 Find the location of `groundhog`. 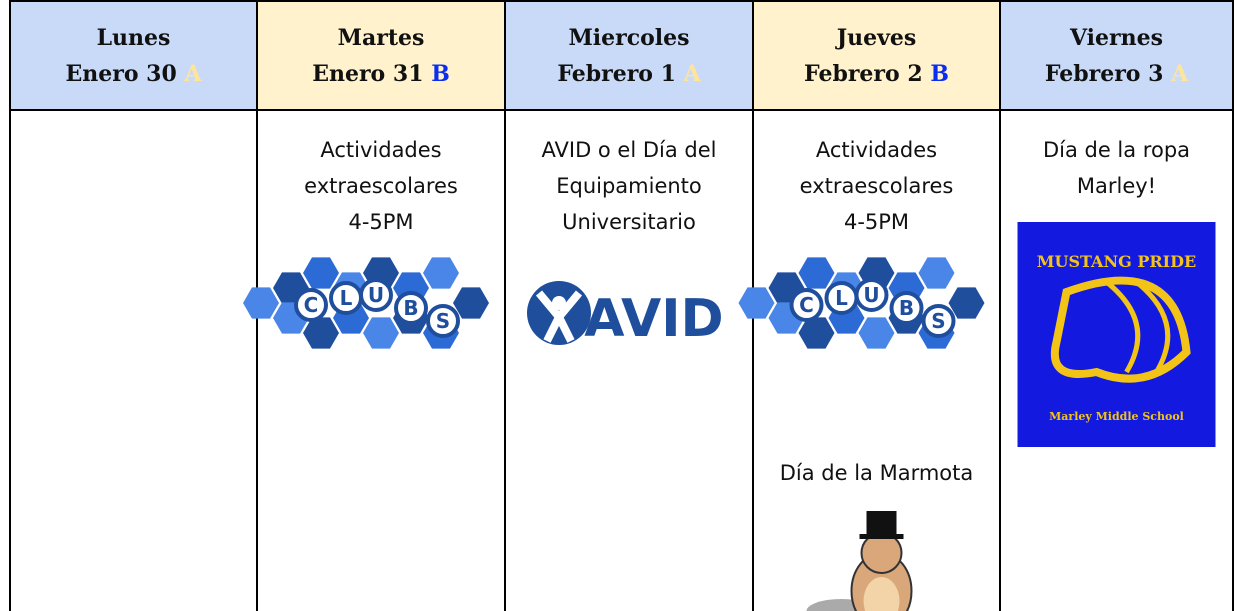

groundhog is located at coordinates (859, 561).